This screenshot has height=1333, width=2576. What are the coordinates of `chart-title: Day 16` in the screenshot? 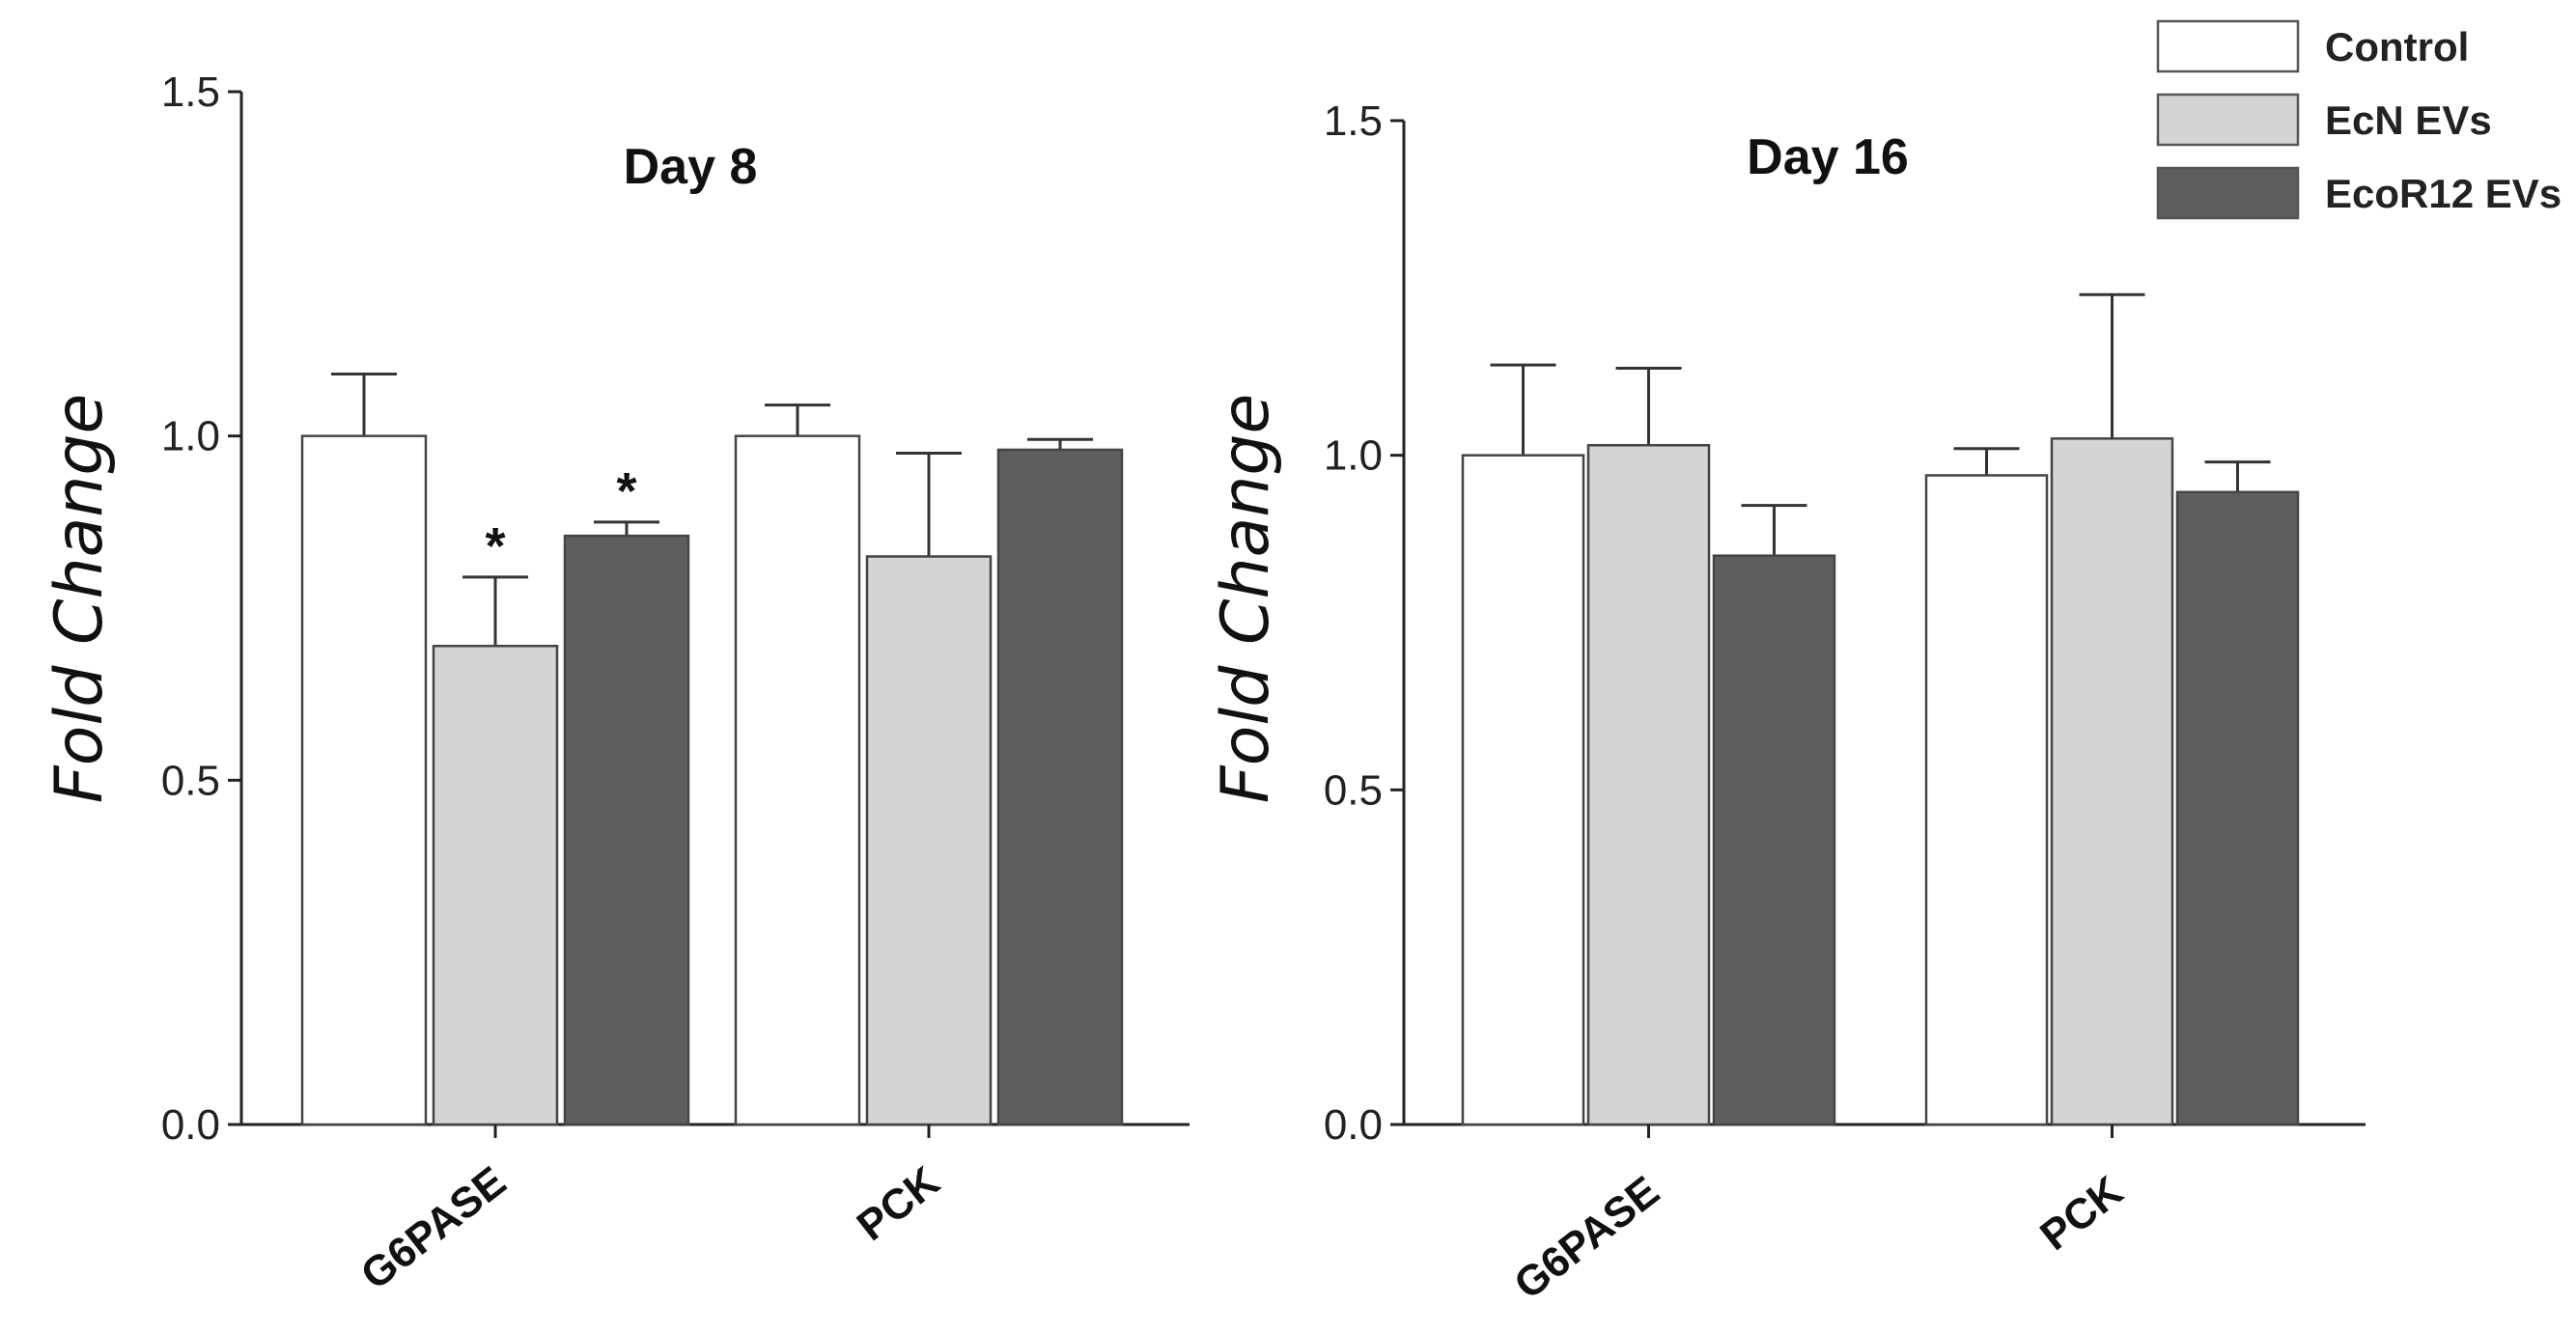 It's located at (1828, 157).